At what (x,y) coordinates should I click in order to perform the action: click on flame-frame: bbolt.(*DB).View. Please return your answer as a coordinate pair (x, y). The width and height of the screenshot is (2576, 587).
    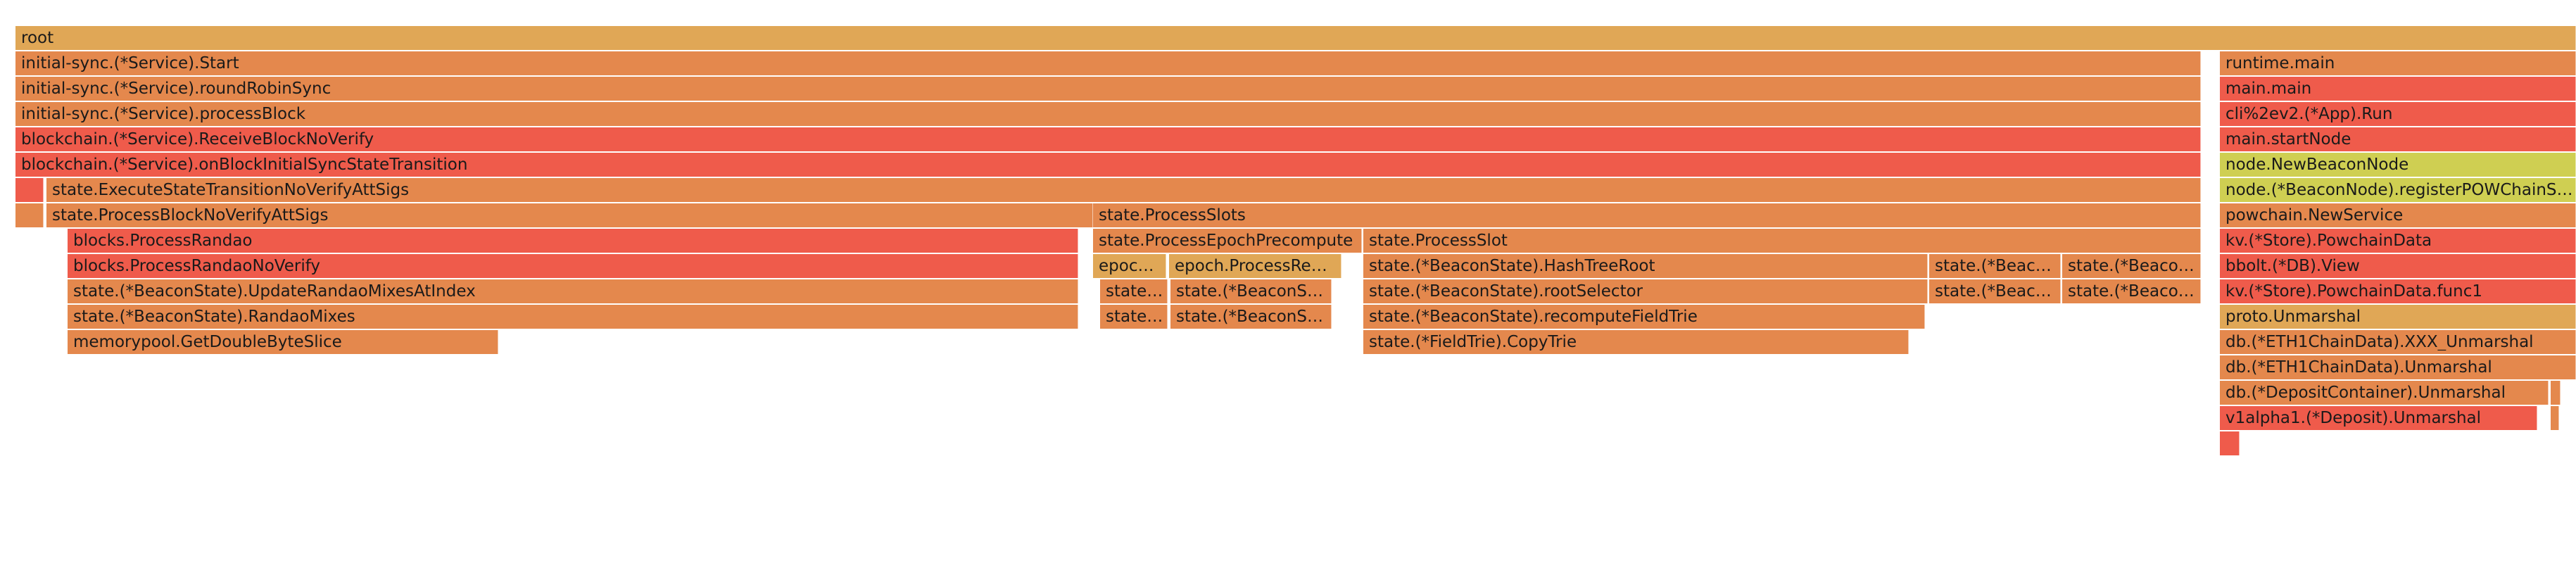
    Looking at the image, I should click on (2398, 266).